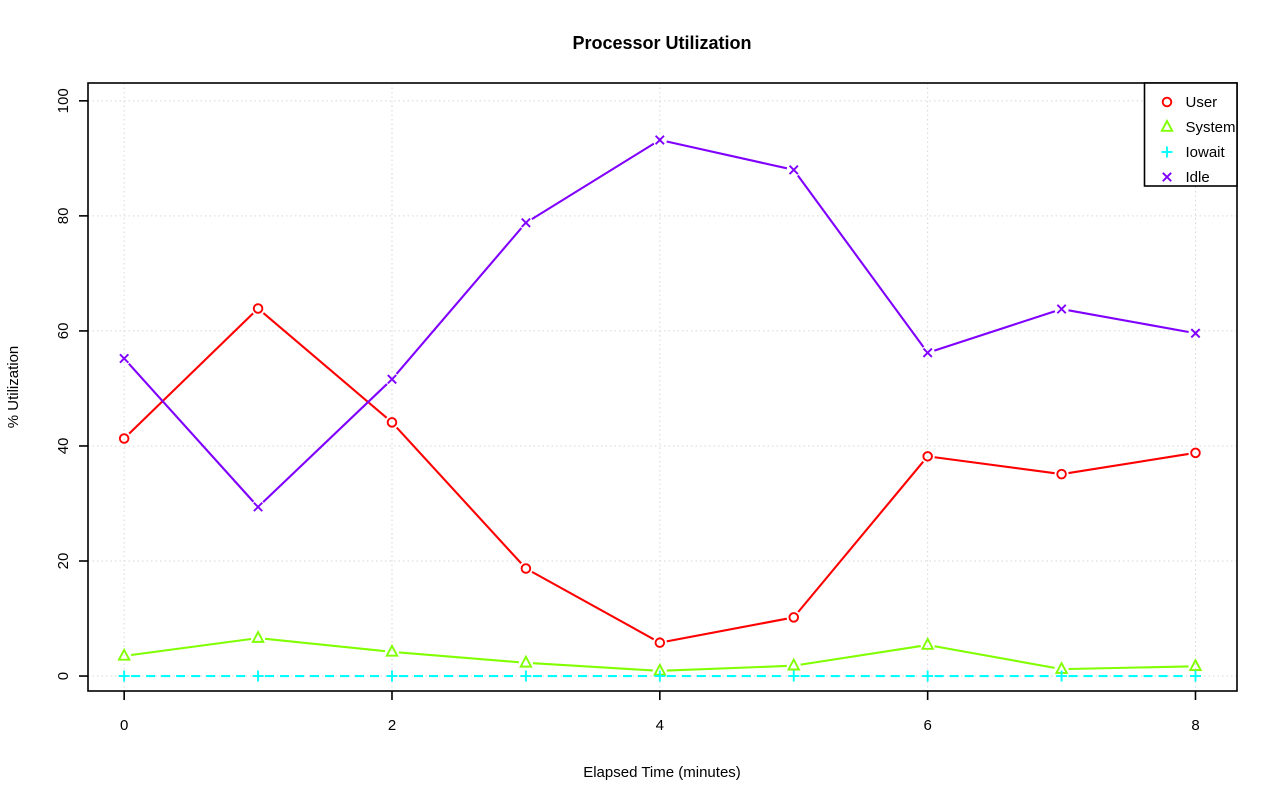  I want to click on legend-marker-system, so click(1167, 125).